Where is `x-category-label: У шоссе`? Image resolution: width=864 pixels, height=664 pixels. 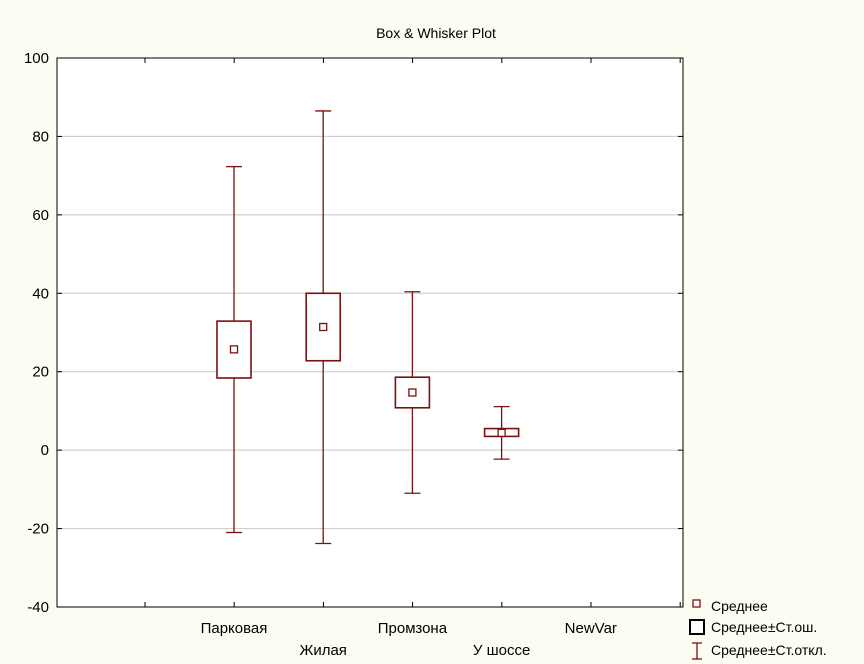
x-category-label: У шоссе is located at coordinates (501, 650).